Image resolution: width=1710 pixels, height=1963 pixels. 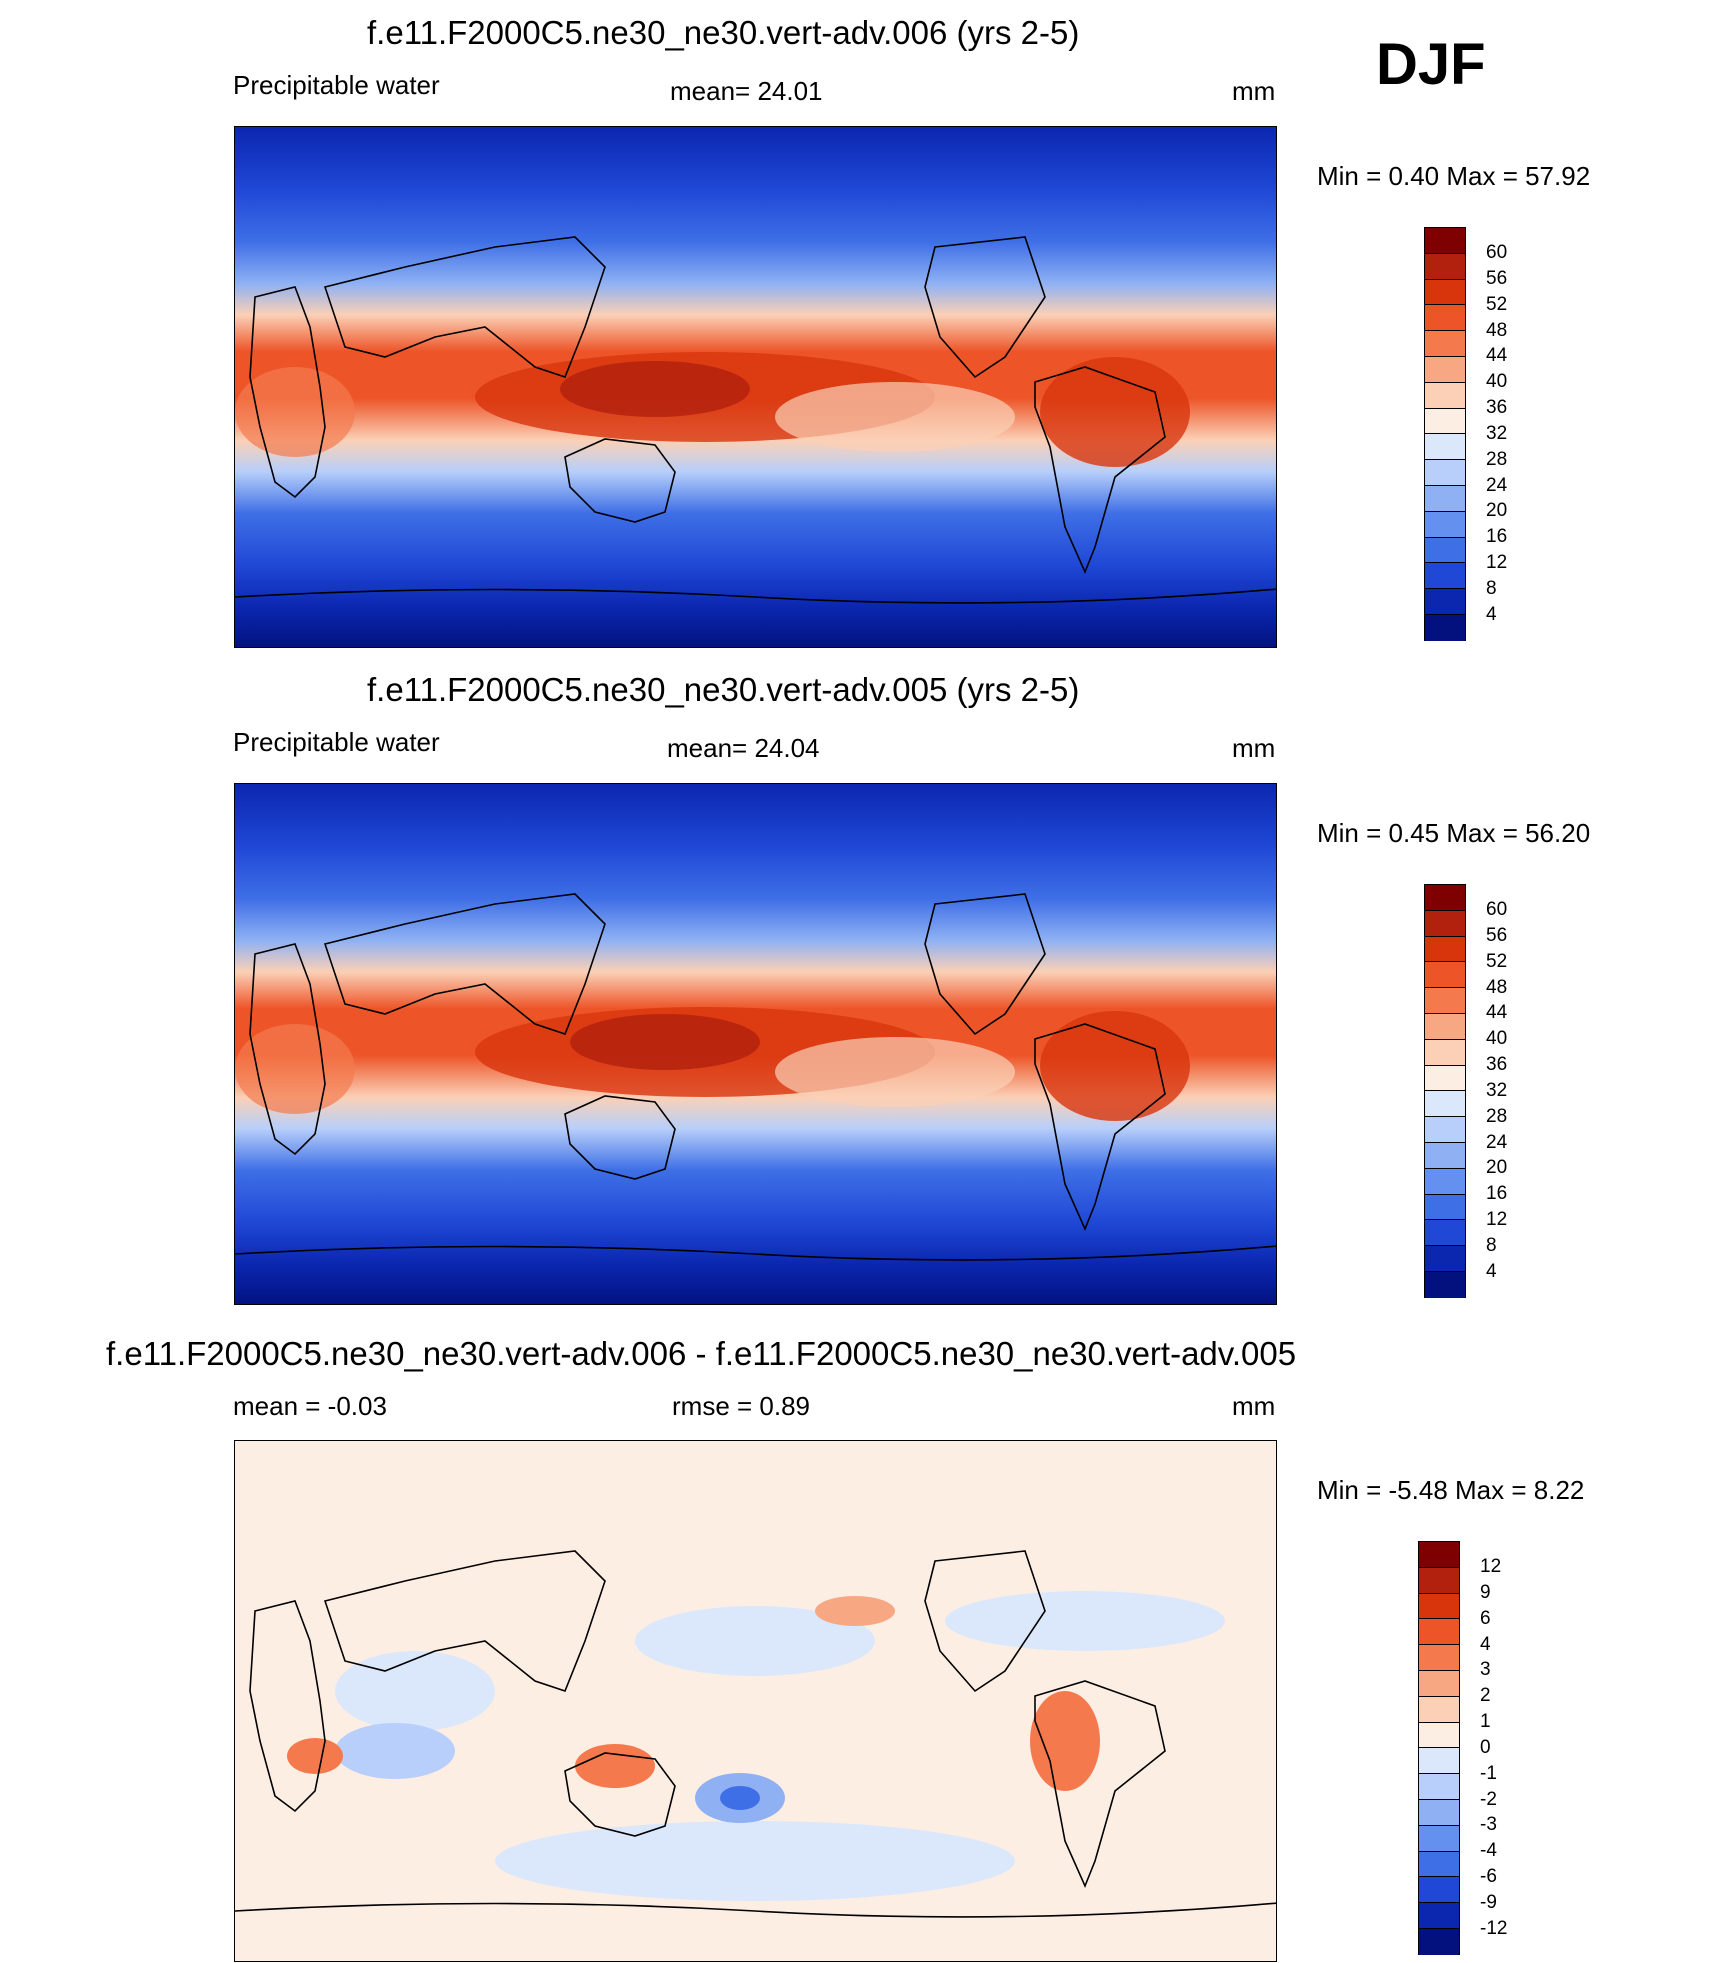 What do you see at coordinates (310, 1406) in the screenshot?
I see `mean-label: mean = -0.03` at bounding box center [310, 1406].